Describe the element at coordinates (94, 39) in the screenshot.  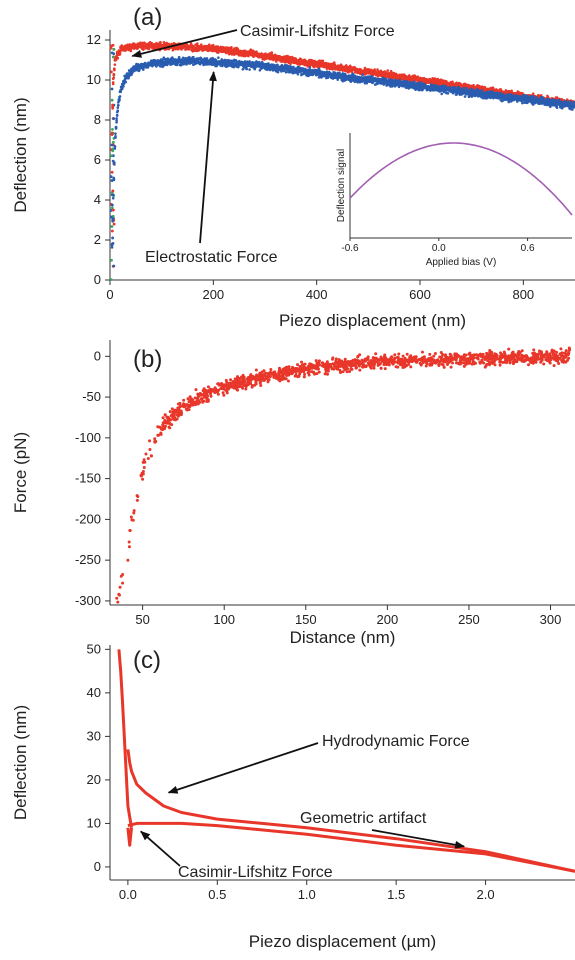
I see `y-tick-label: 12` at that location.